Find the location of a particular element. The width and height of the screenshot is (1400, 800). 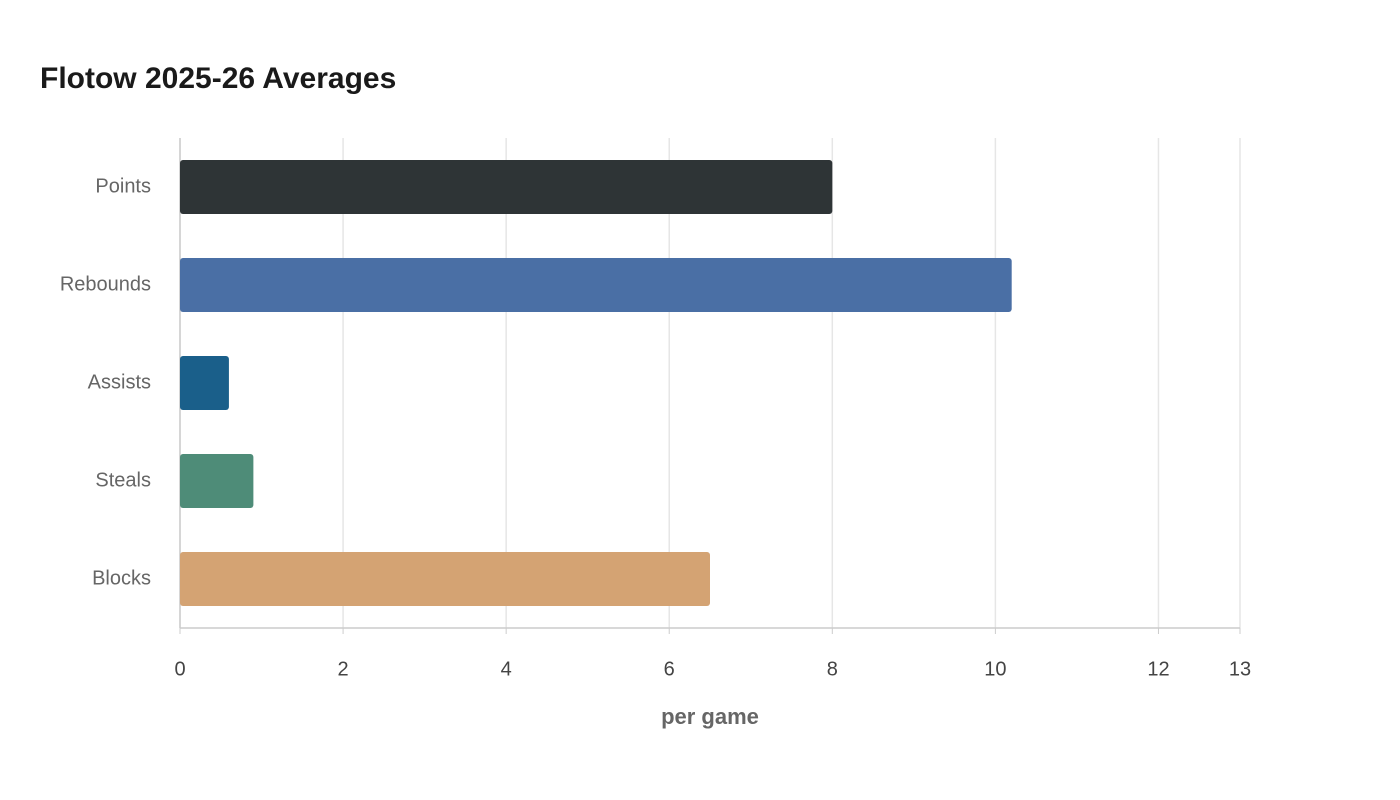

x-tick-label: 6 is located at coordinates (669, 669).